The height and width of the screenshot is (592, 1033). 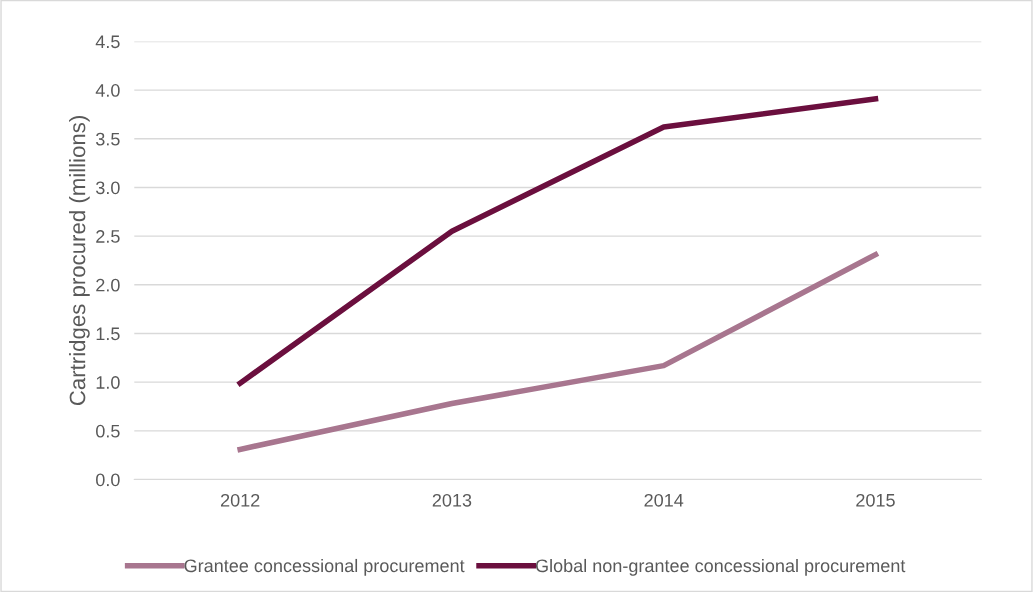 What do you see at coordinates (107, 188) in the screenshot?
I see `y-tick-label: 3.0` at bounding box center [107, 188].